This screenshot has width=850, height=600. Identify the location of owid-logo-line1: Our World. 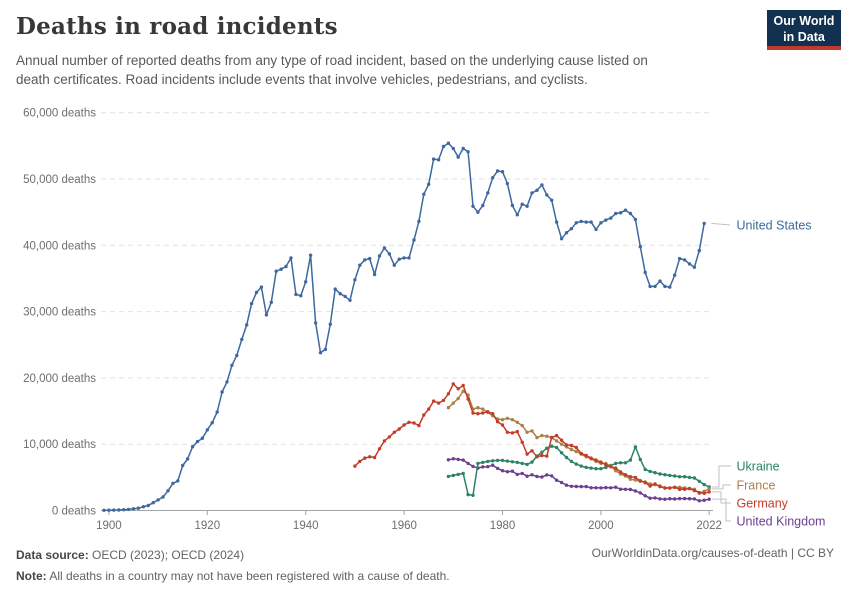
(804, 21).